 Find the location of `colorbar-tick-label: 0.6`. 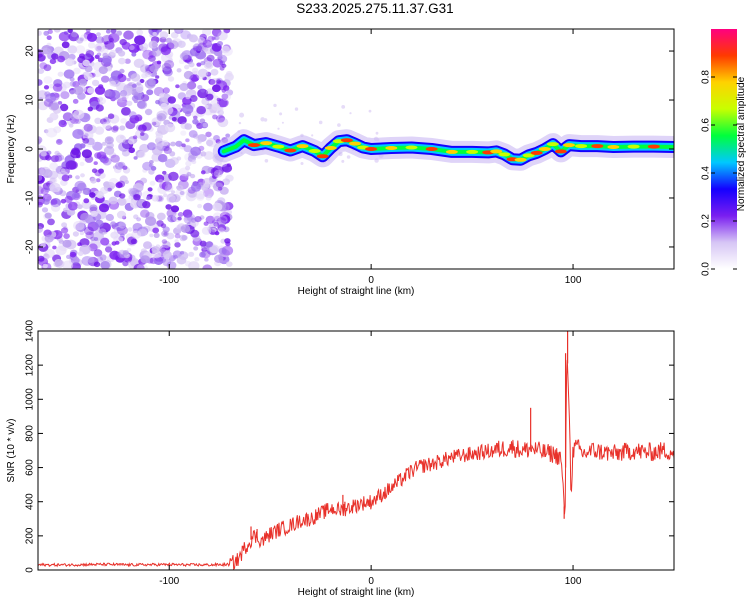

colorbar-tick-label: 0.6 is located at coordinates (706, 125).